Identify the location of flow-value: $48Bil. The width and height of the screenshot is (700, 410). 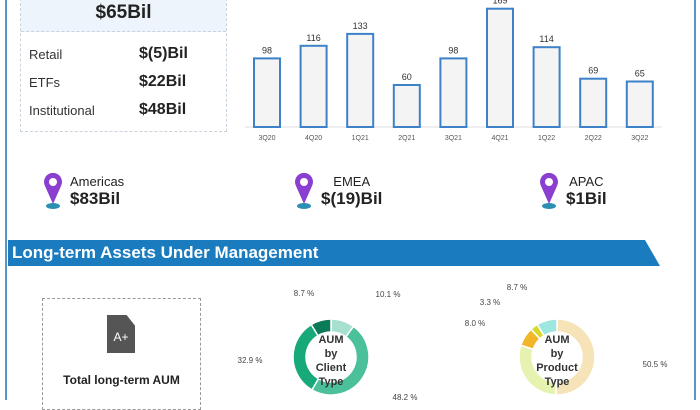
(163, 109).